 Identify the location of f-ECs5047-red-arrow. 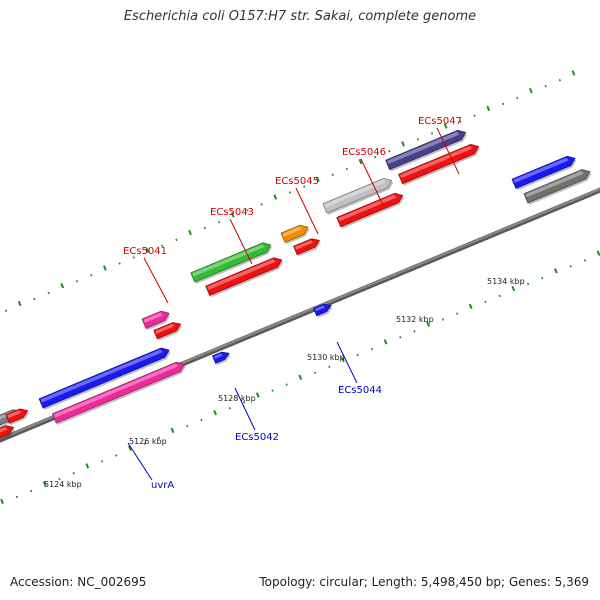
(439, 164).